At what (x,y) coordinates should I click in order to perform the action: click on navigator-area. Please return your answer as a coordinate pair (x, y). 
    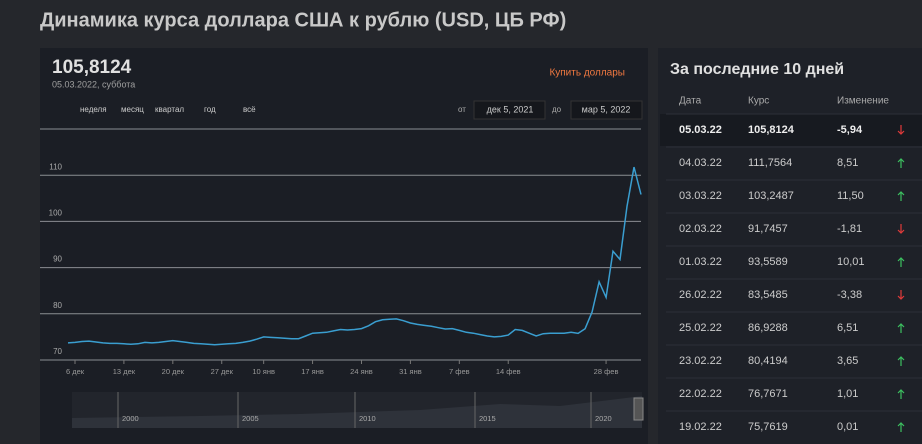
    Looking at the image, I should click on (357, 412).